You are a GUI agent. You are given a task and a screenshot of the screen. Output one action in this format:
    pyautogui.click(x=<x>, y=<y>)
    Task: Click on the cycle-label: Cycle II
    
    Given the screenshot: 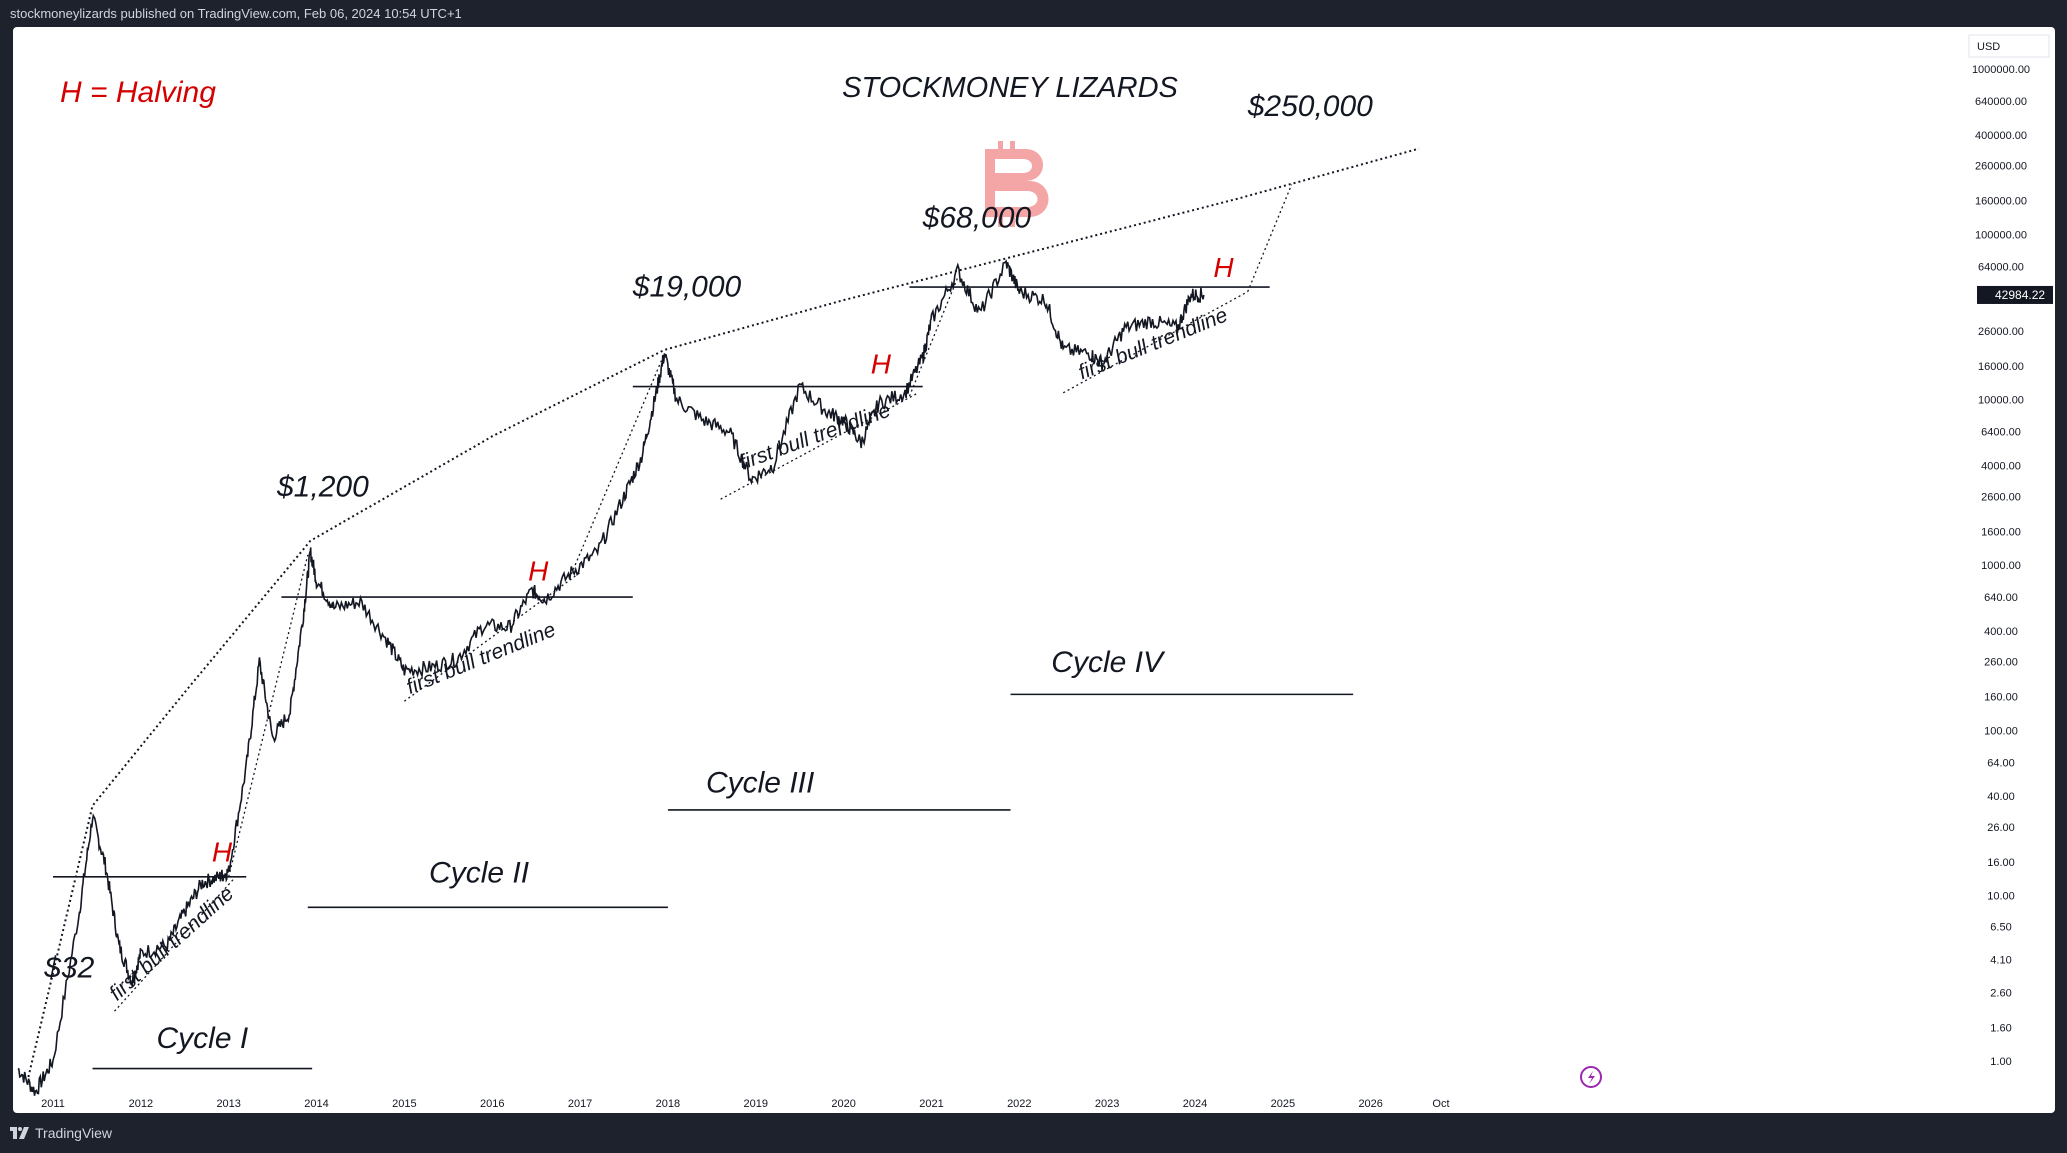 What is the action you would take?
    pyautogui.click(x=479, y=873)
    